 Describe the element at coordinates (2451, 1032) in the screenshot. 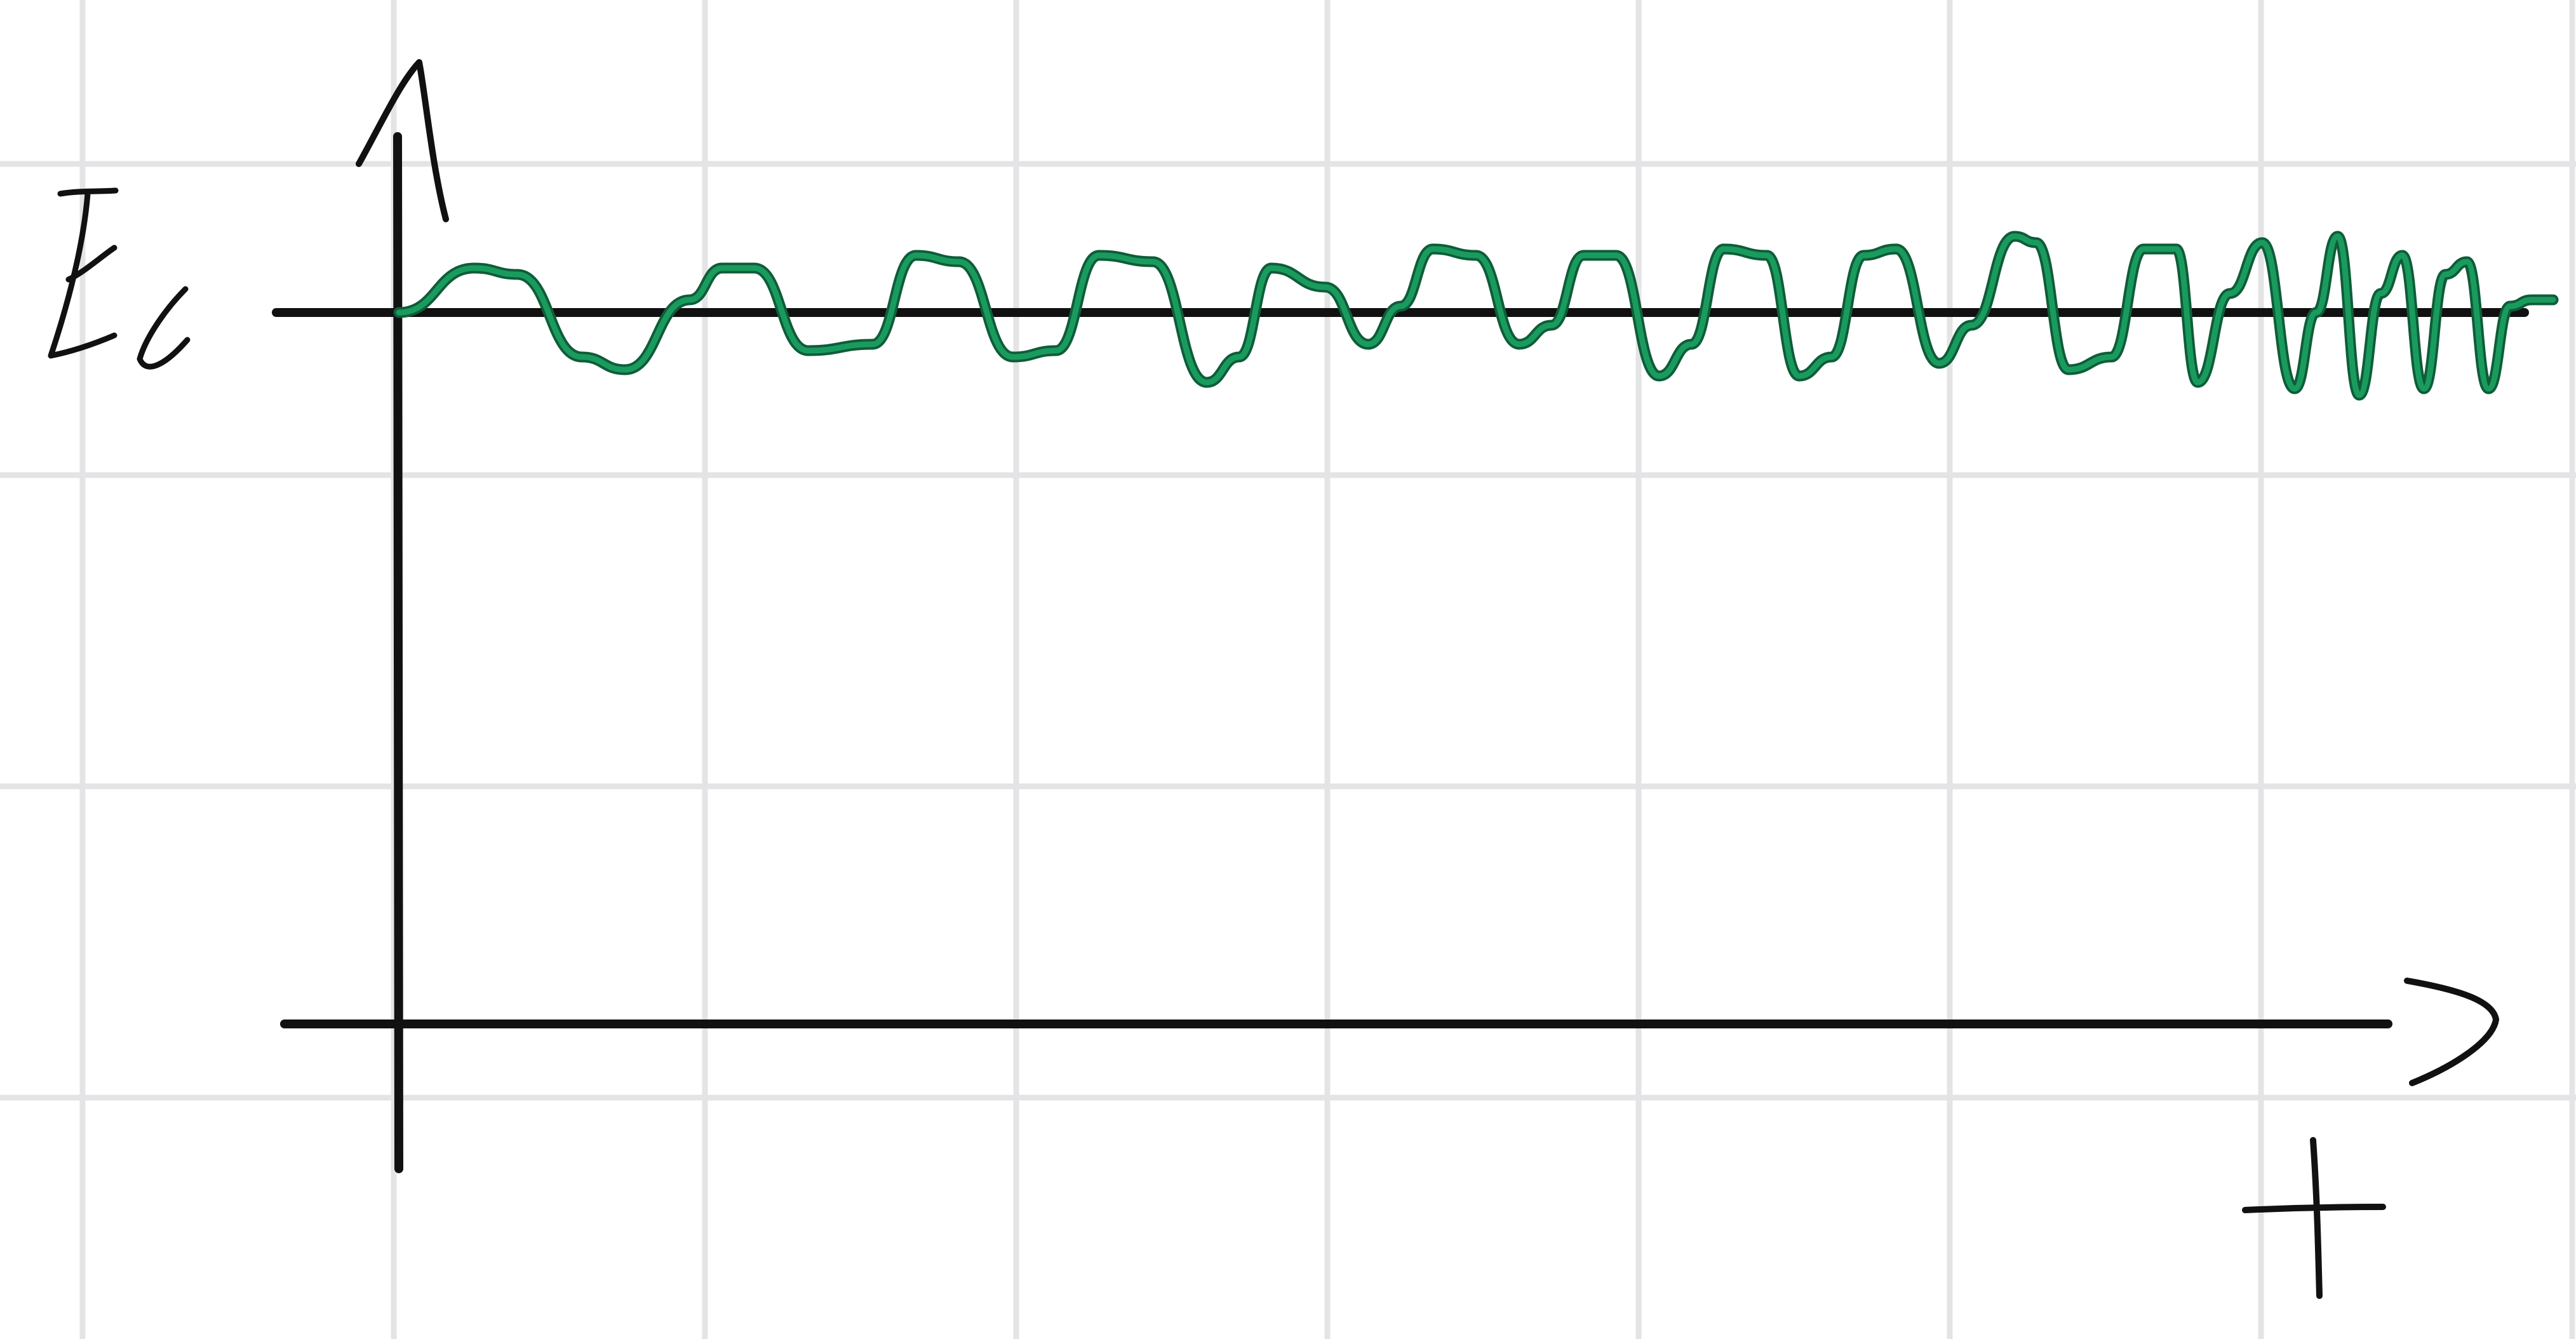

I see `x-axis-arrow` at that location.